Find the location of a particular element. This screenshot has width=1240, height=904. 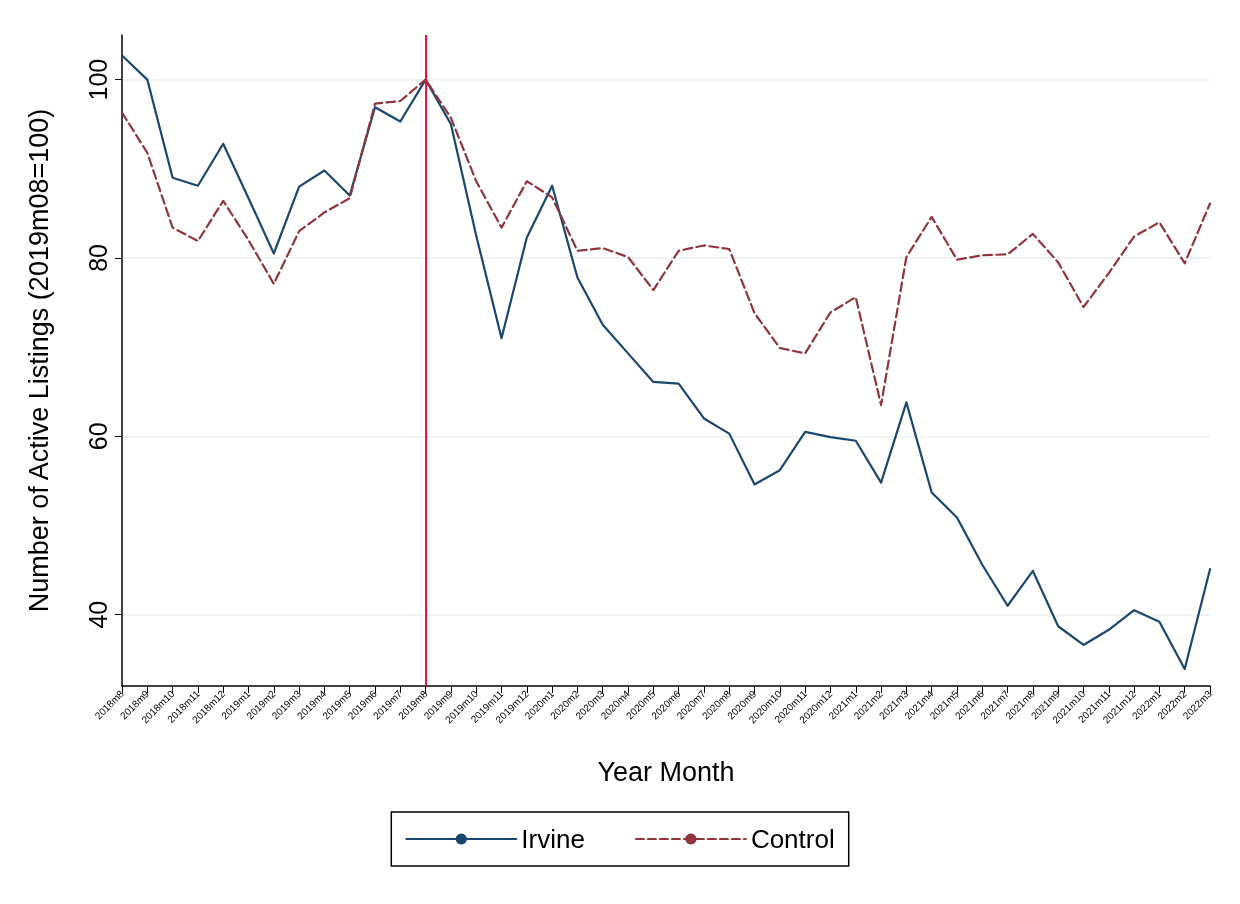

legend-label: Irvine is located at coordinates (553, 839).